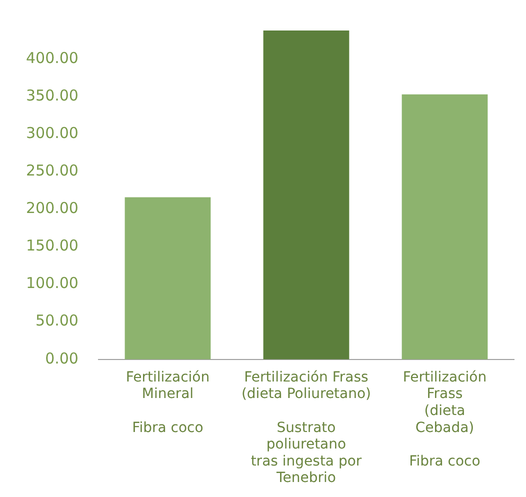 This screenshot has height=497, width=526. Describe the element at coordinates (306, 427) in the screenshot. I see `category-label: Fertilización Frass (dieta Poliuretano) Sustrato poliuretano tras ingesta por Tenebrio` at that location.